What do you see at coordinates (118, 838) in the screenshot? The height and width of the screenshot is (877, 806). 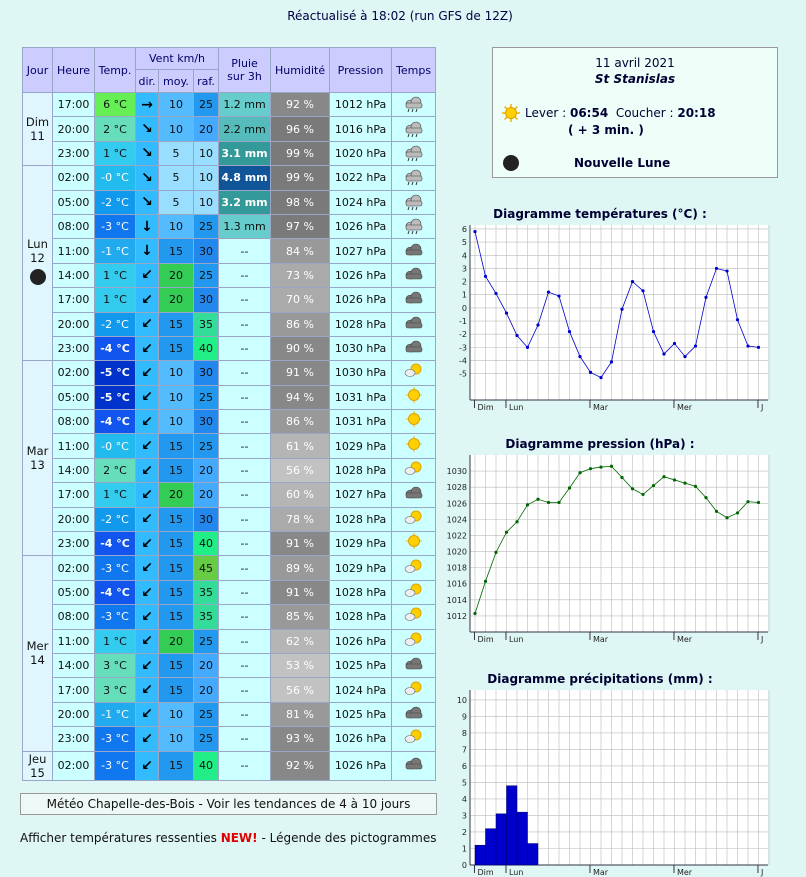 I see `feels-link: Afficher températures ressenties` at bounding box center [118, 838].